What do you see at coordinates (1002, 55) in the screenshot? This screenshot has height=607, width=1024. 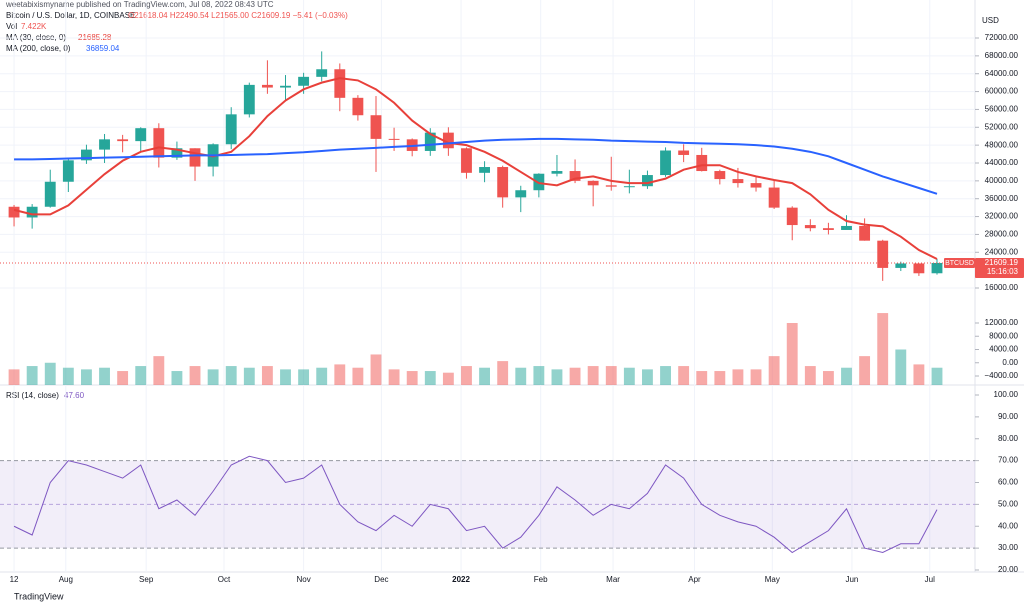 I see `y-tick-label: 68000.00` at bounding box center [1002, 55].